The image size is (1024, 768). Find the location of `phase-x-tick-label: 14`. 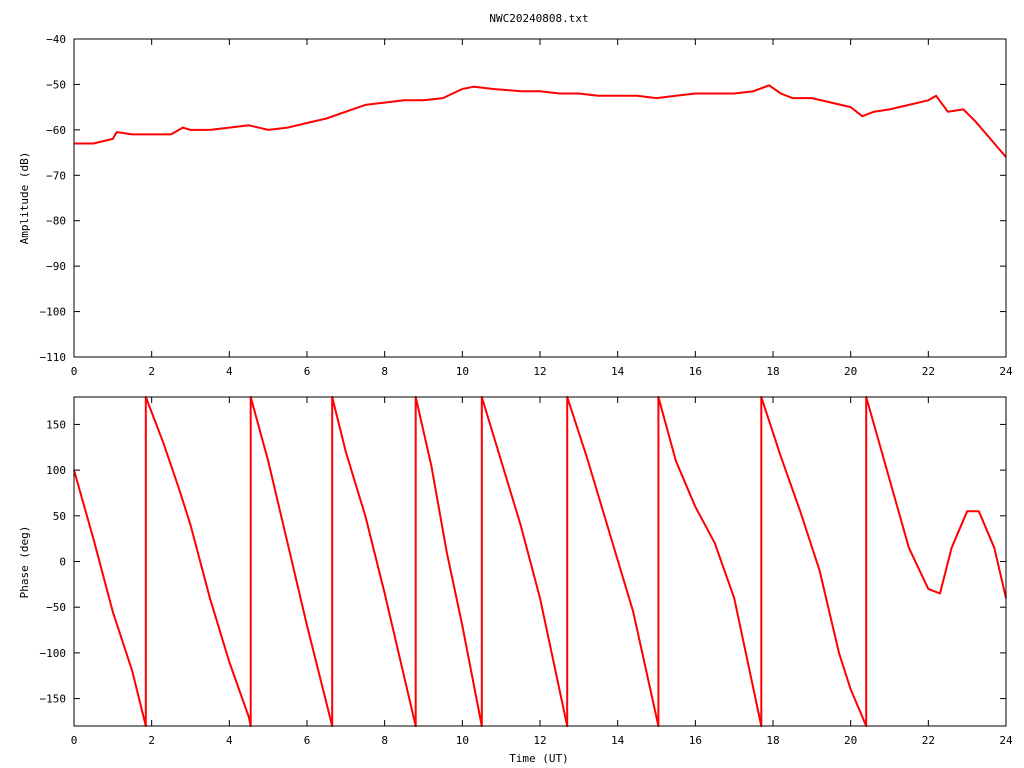

phase-x-tick-label: 14 is located at coordinates (618, 740).